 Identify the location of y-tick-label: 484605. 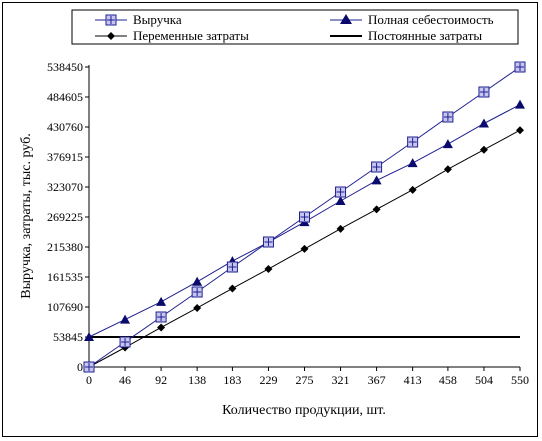
(65, 97).